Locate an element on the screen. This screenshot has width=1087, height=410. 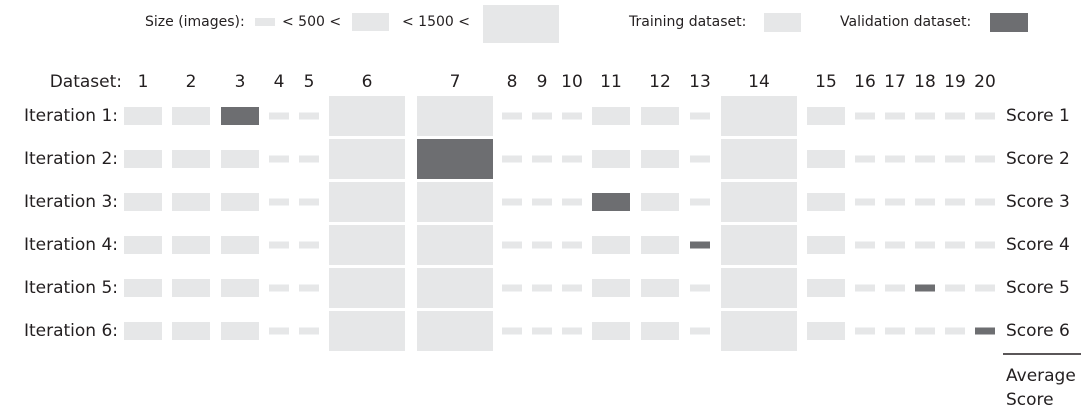
score-label: Score 5 is located at coordinates (1038, 288).